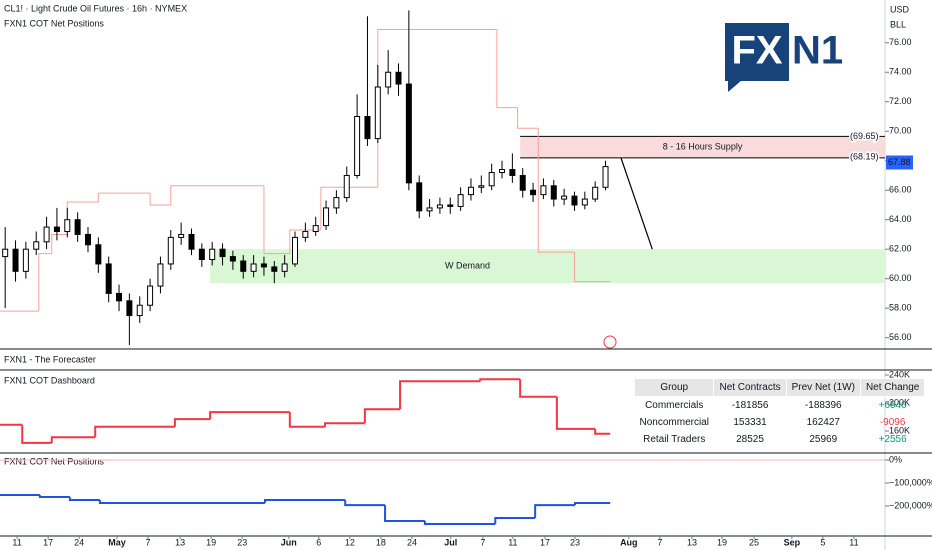  I want to click on y-tick-label: 72.00, so click(900, 101).